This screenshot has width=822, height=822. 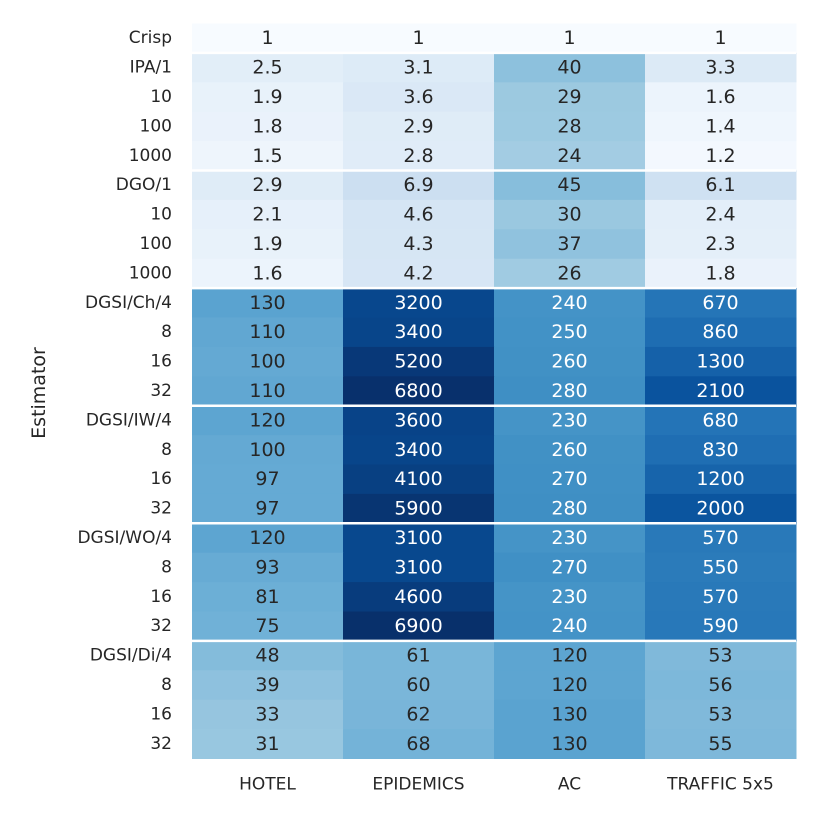 I want to click on cell-value-label: 1, so click(x=267, y=38).